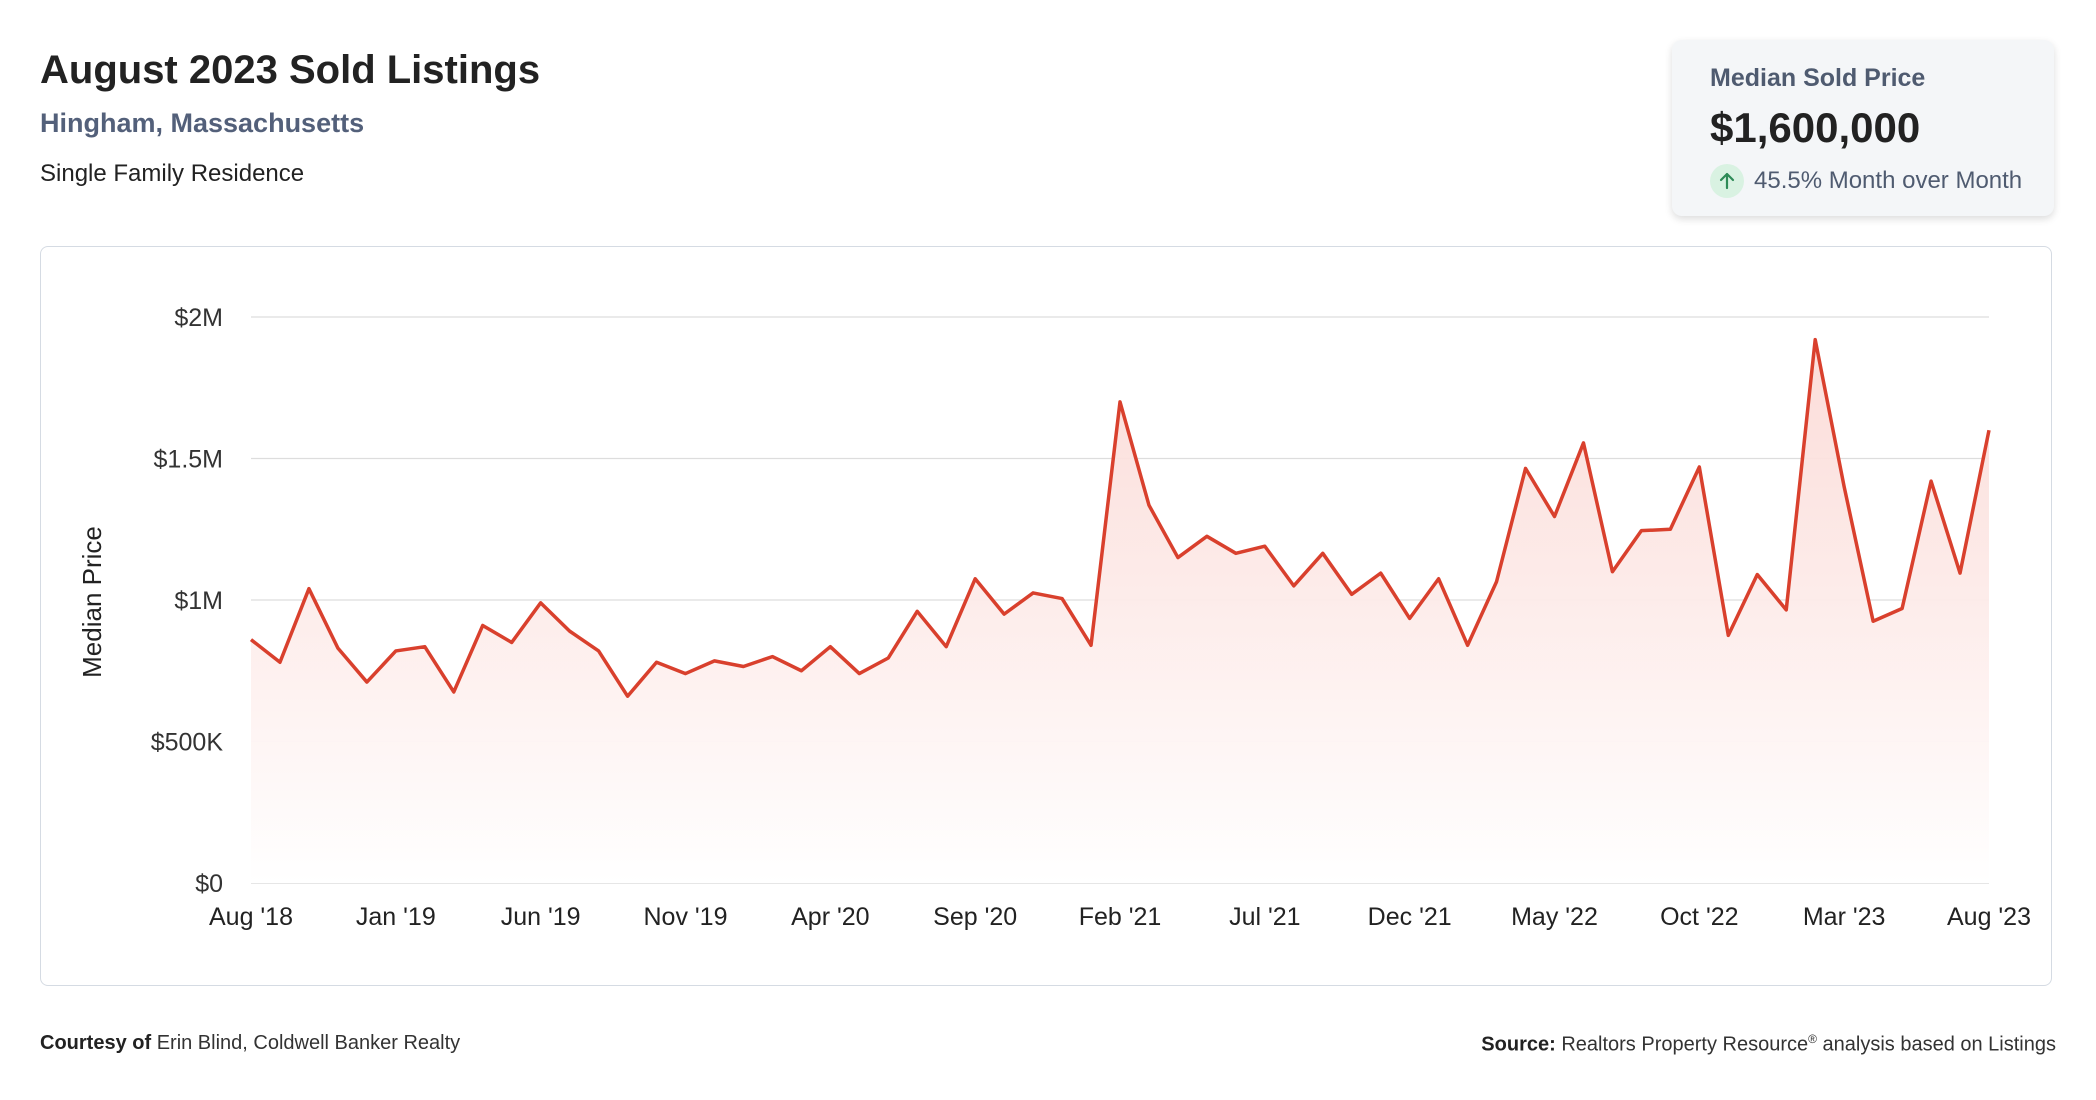 The width and height of the screenshot is (2096, 1100). What do you see at coordinates (92, 602) in the screenshot?
I see `y-axis-label: Median Price` at bounding box center [92, 602].